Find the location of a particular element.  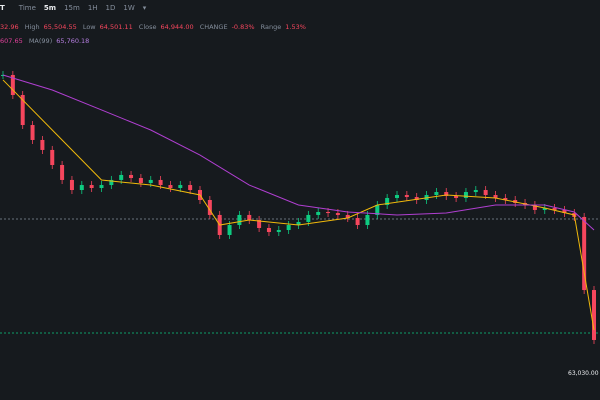

label: Low is located at coordinates (89, 27).